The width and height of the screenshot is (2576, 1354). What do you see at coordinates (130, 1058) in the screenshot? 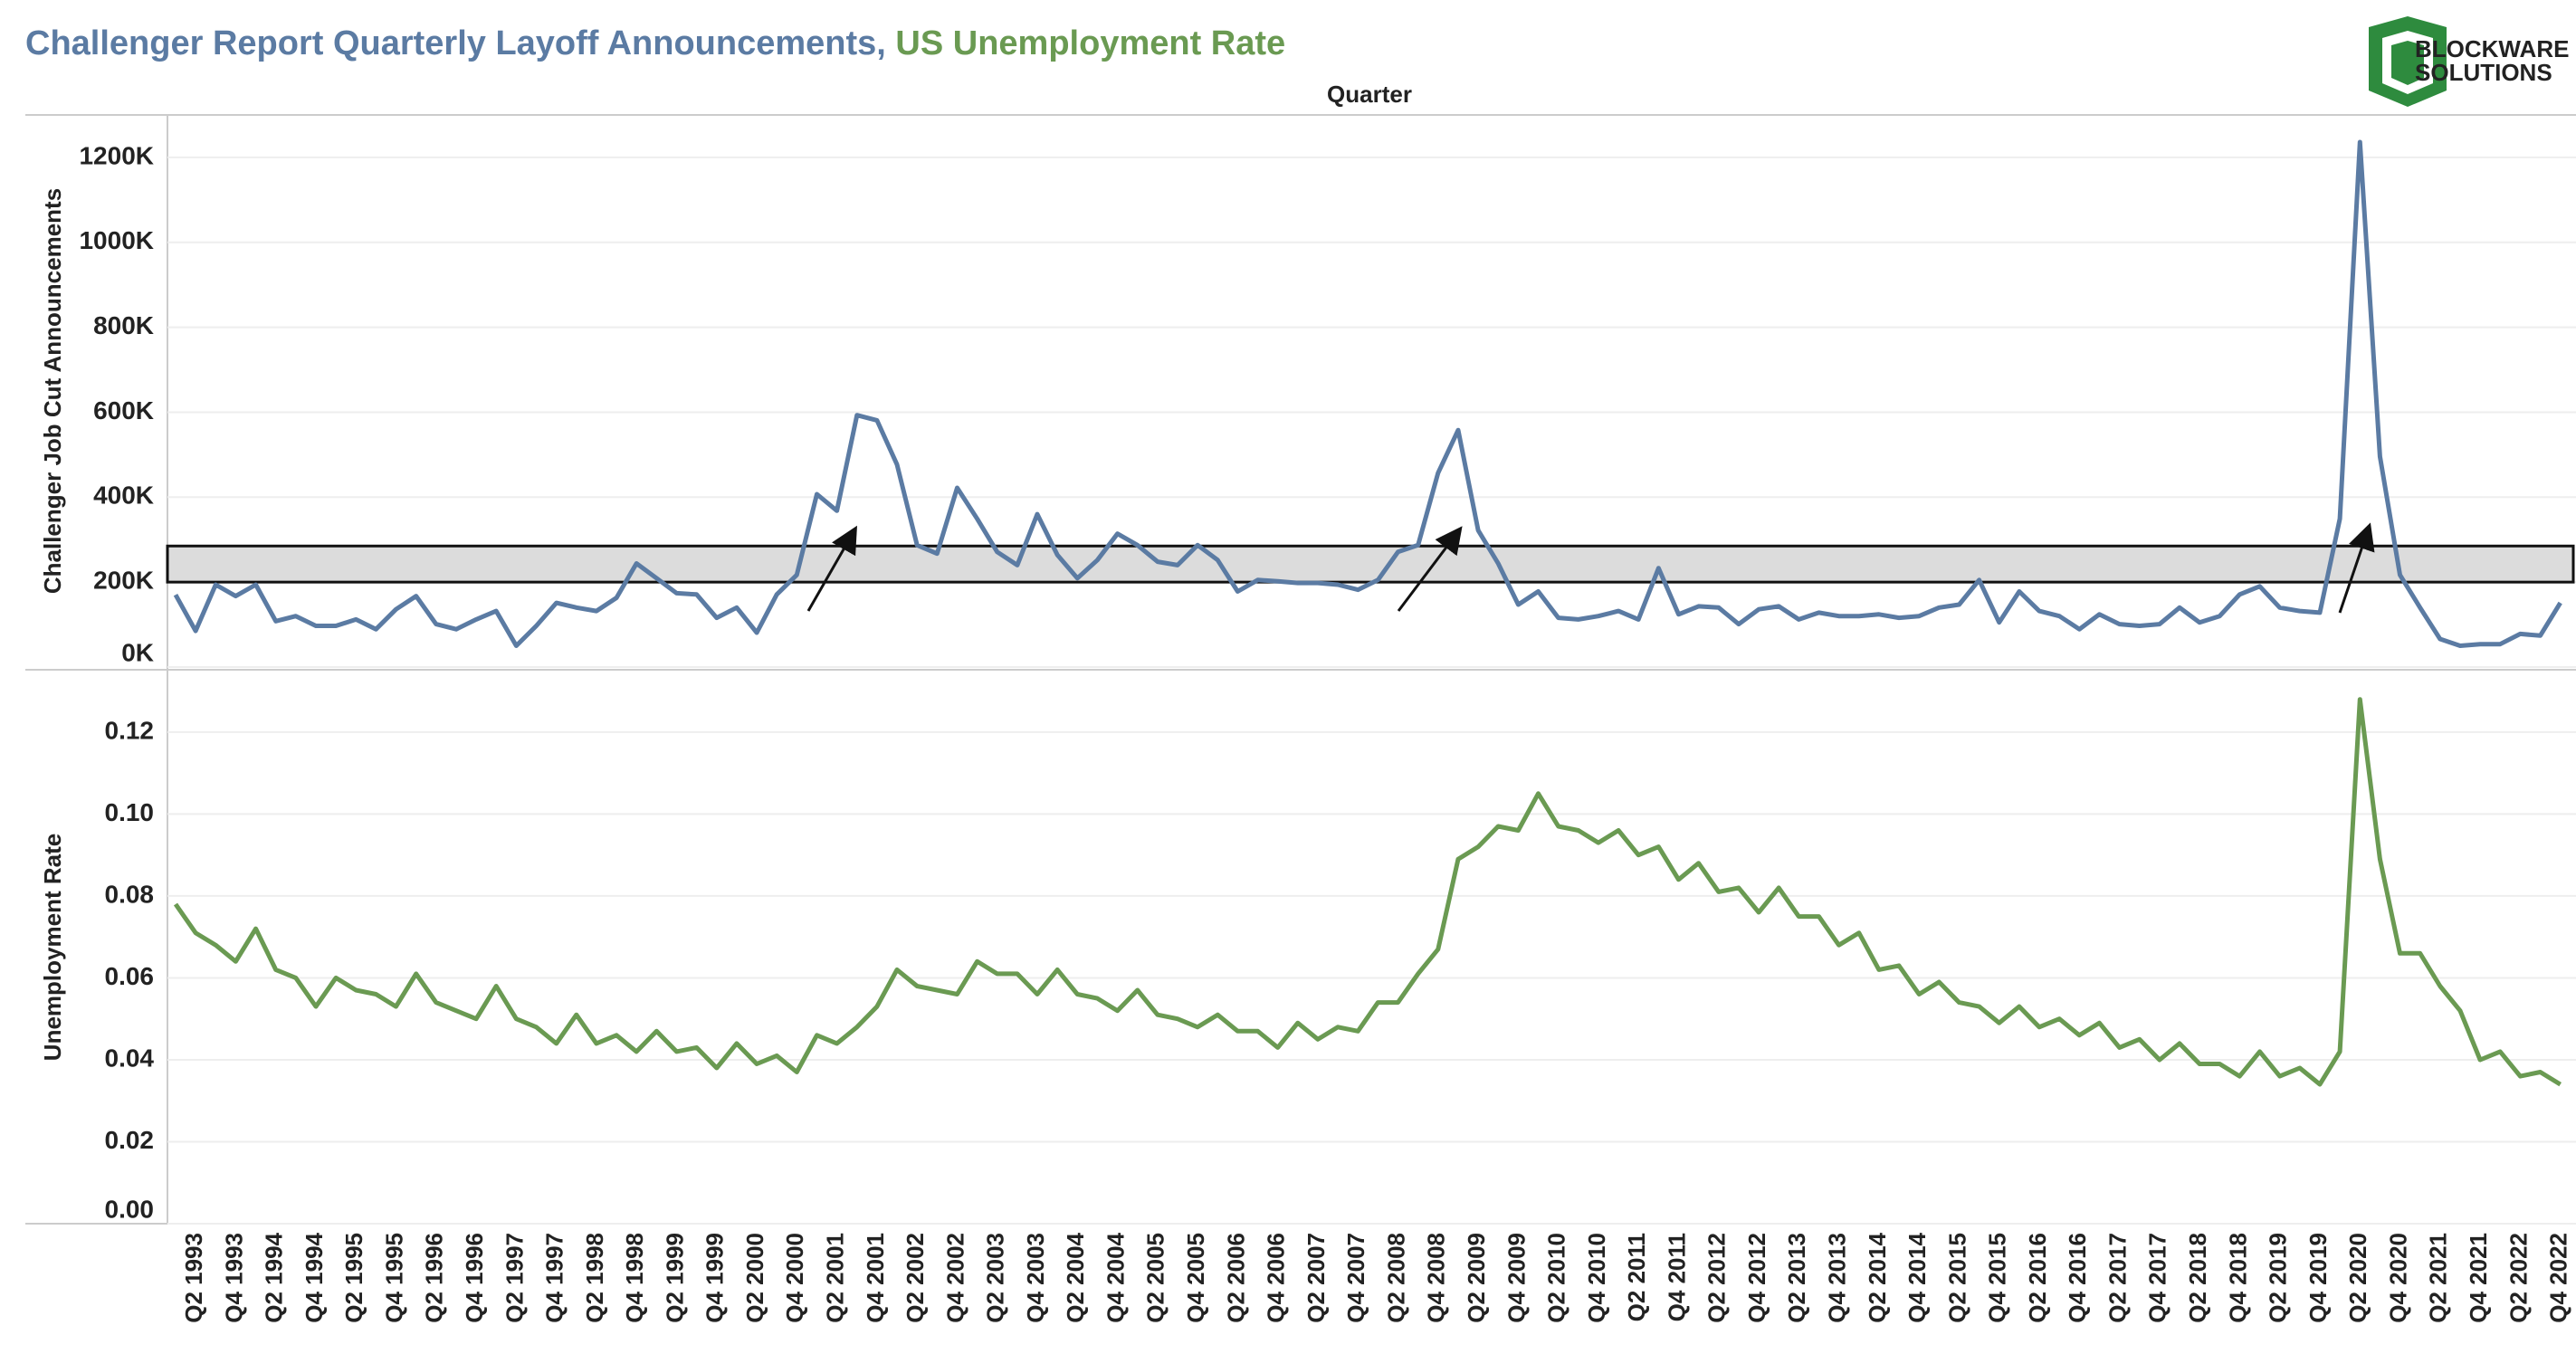
I see `y-tick-label: 0.04` at bounding box center [130, 1058].